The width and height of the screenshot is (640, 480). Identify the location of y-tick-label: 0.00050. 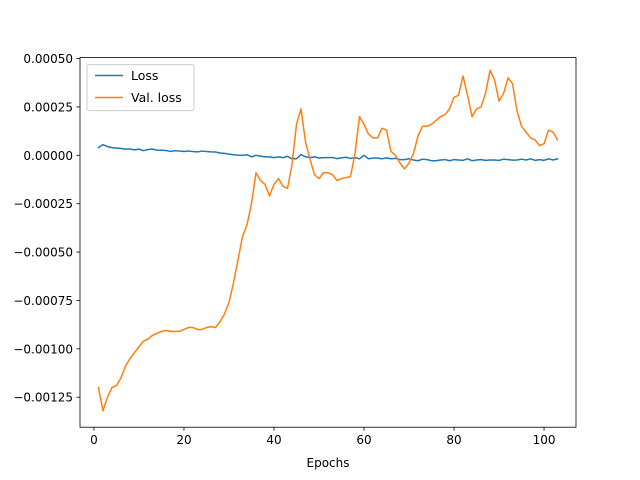
(48, 59).